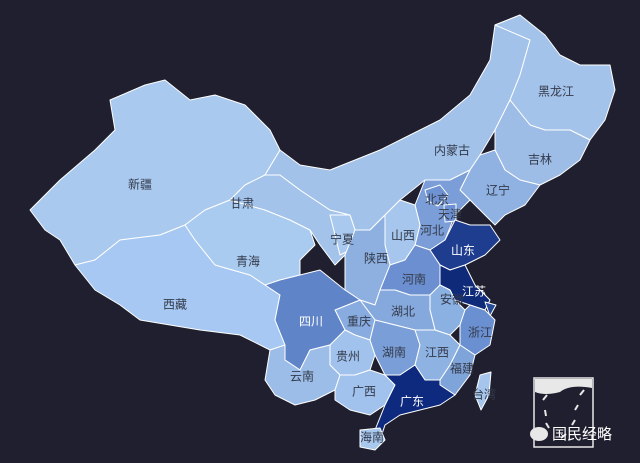  I want to click on province-label: 福建, so click(462, 368).